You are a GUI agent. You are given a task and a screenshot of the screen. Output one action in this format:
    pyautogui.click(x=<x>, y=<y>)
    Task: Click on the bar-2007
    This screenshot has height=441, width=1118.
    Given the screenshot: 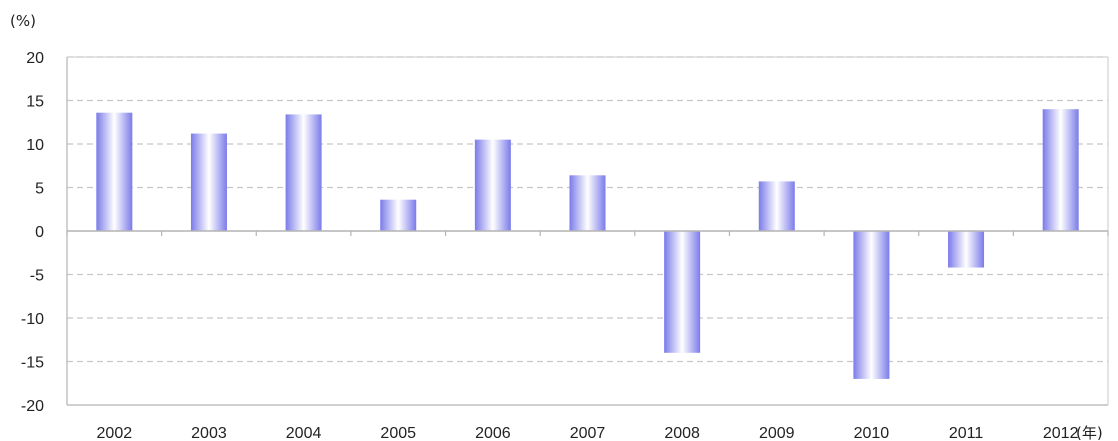 What is the action you would take?
    pyautogui.click(x=587, y=203)
    